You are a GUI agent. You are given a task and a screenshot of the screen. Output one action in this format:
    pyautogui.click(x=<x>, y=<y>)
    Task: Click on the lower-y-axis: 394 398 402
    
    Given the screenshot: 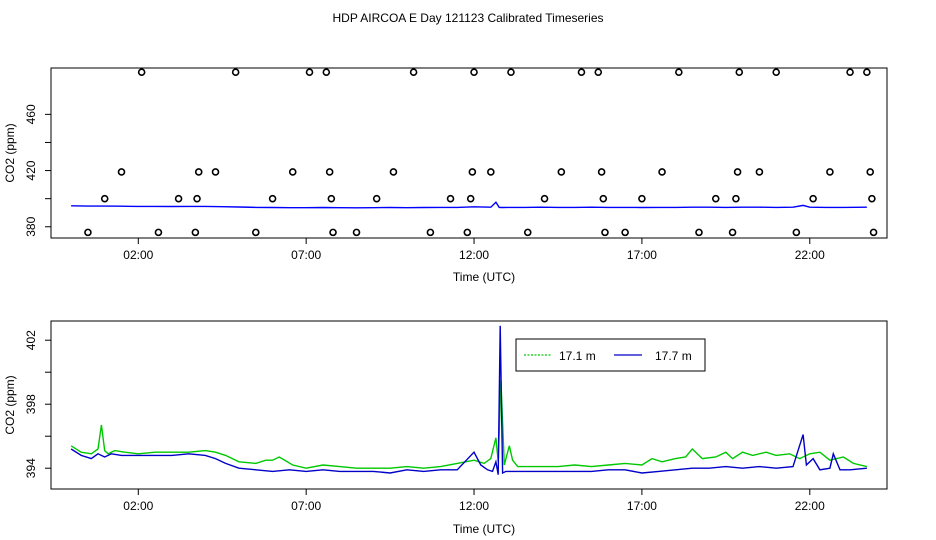 What is the action you would take?
    pyautogui.click(x=37, y=404)
    